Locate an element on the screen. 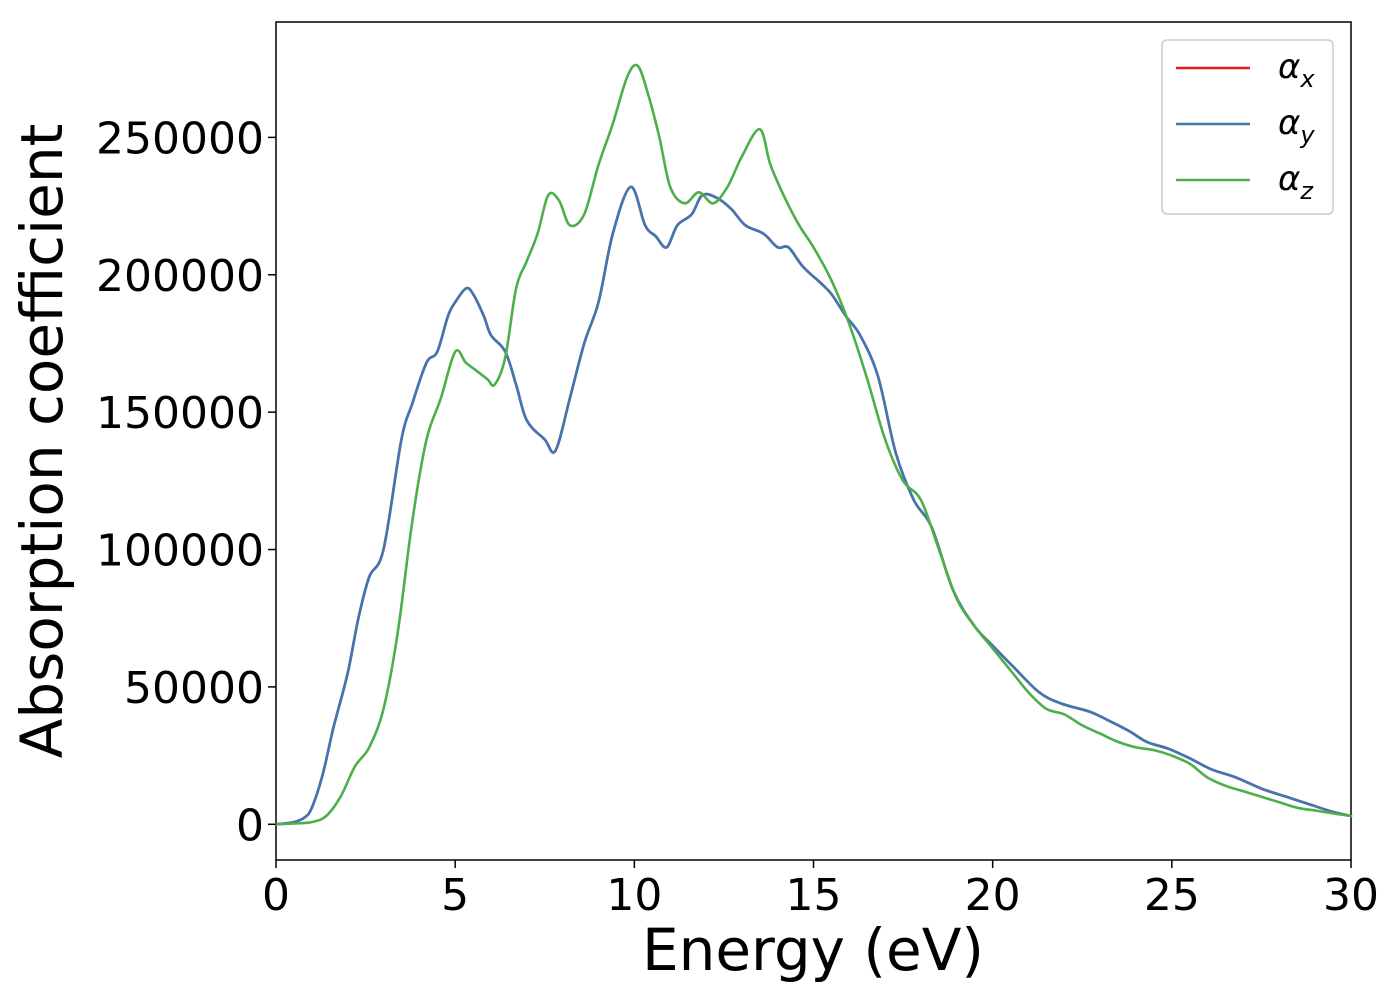 The height and width of the screenshot is (1000, 1400). y-tick-label: 250000 is located at coordinates (180, 138).